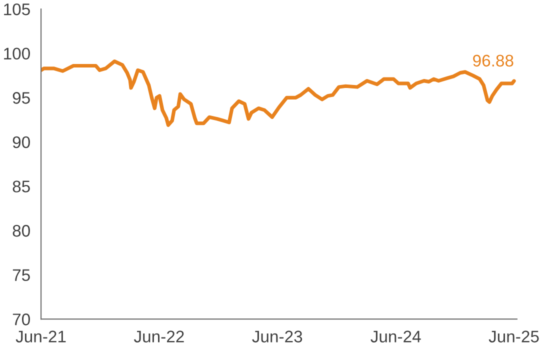 The image size is (547, 348). Describe the element at coordinates (21, 186) in the screenshot. I see `y-tick-label: 85` at that location.